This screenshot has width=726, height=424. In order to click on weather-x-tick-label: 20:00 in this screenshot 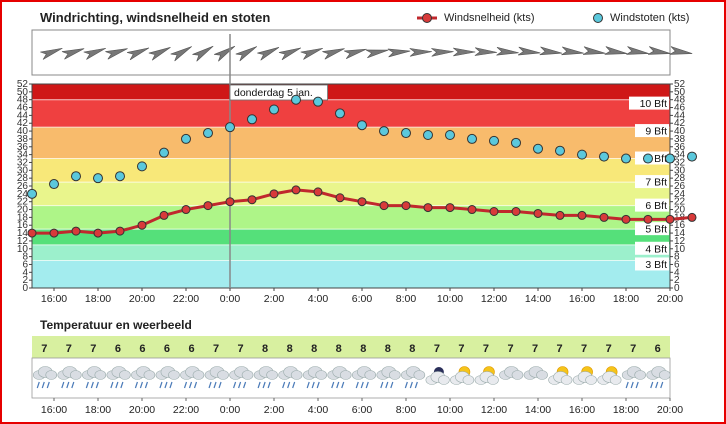, I will do `click(670, 410)`.